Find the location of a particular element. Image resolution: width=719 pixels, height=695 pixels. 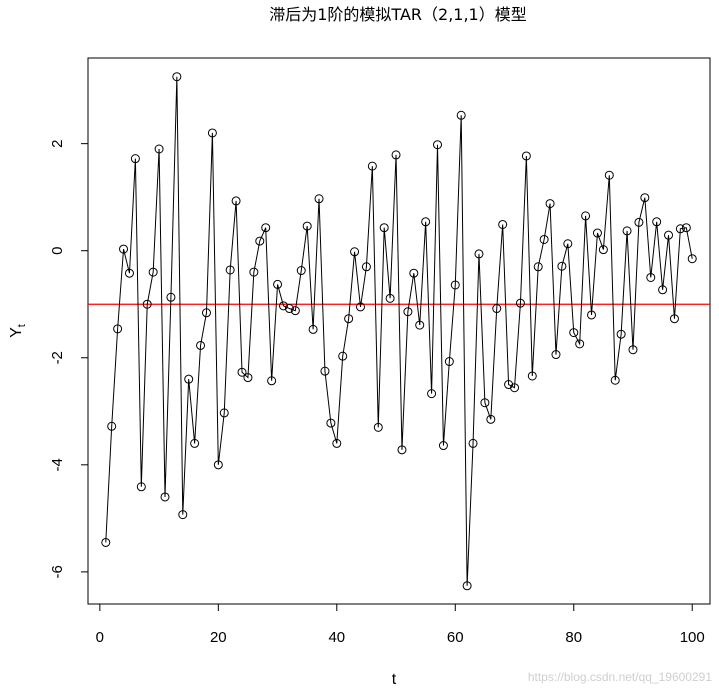

x-tick-label: 0 is located at coordinates (100, 637).